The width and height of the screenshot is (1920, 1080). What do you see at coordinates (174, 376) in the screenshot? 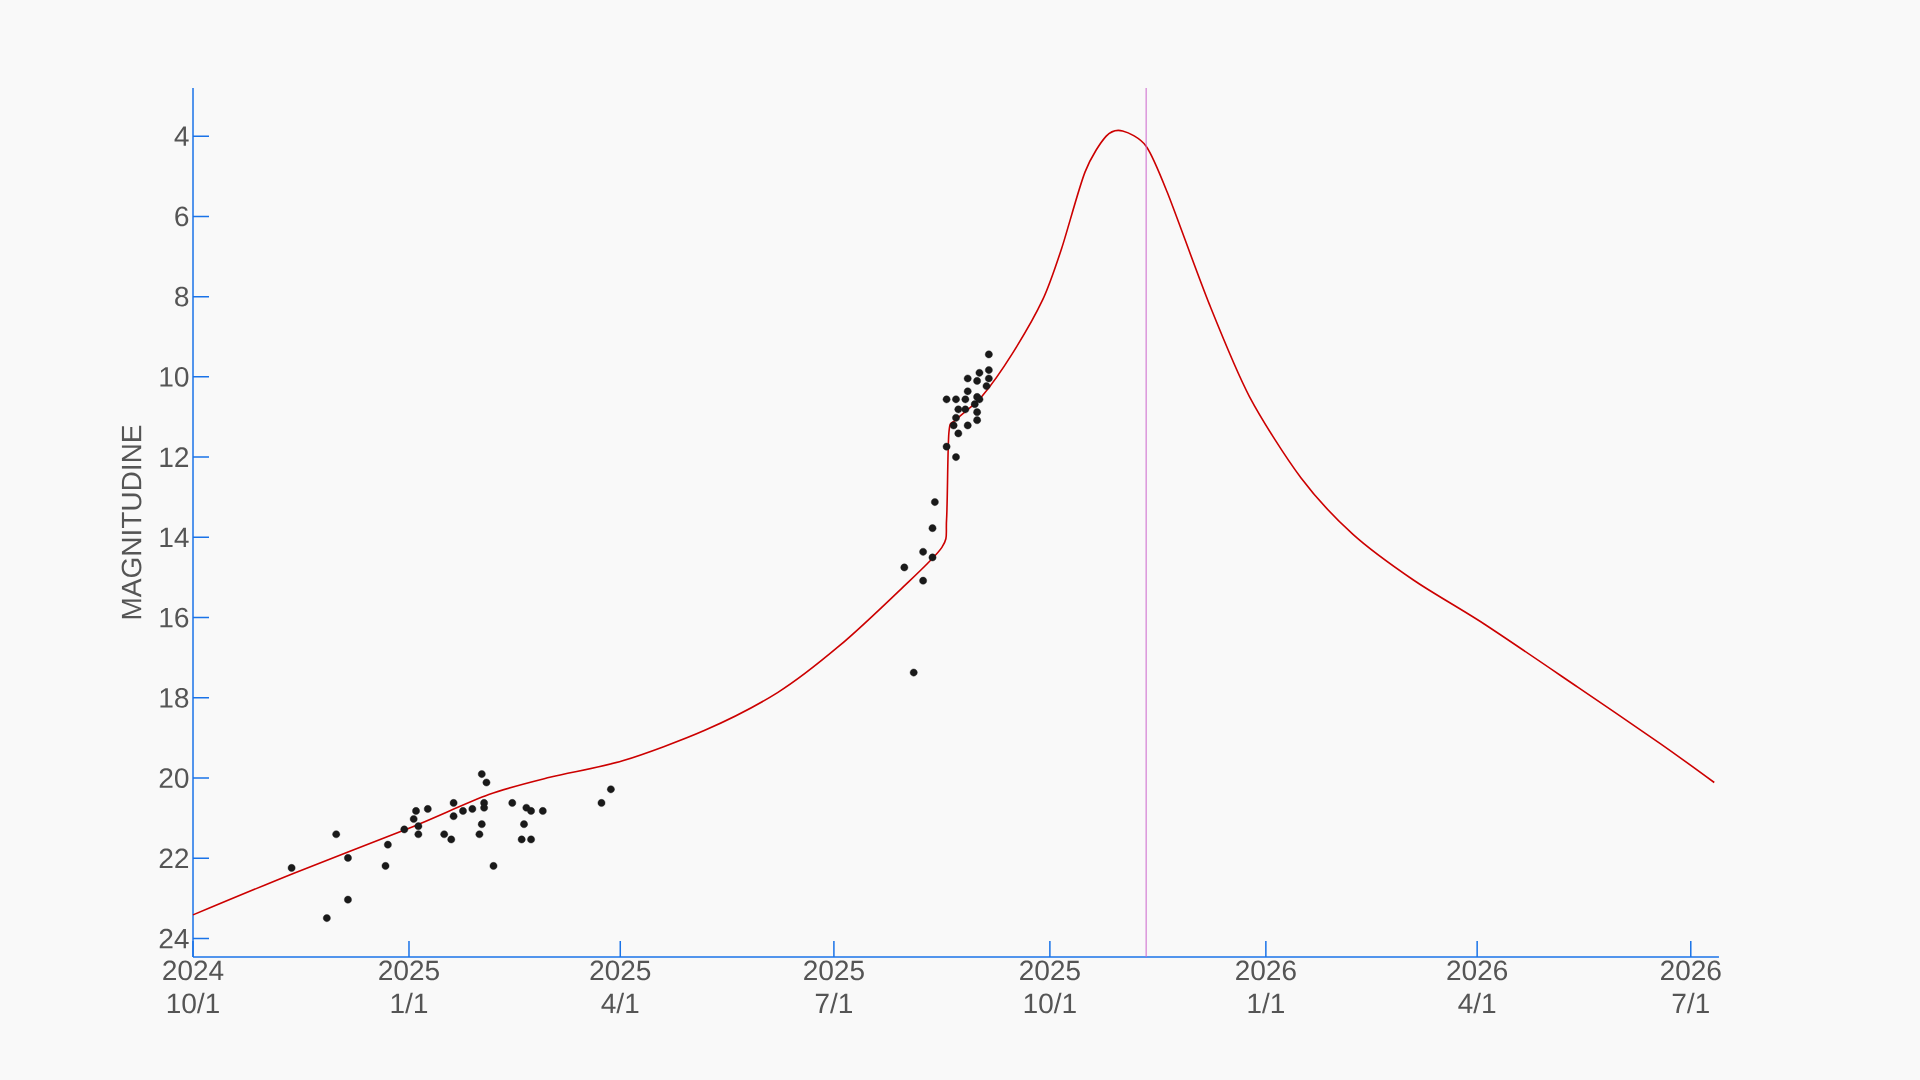
I see `y-tick-label: 10` at bounding box center [174, 376].